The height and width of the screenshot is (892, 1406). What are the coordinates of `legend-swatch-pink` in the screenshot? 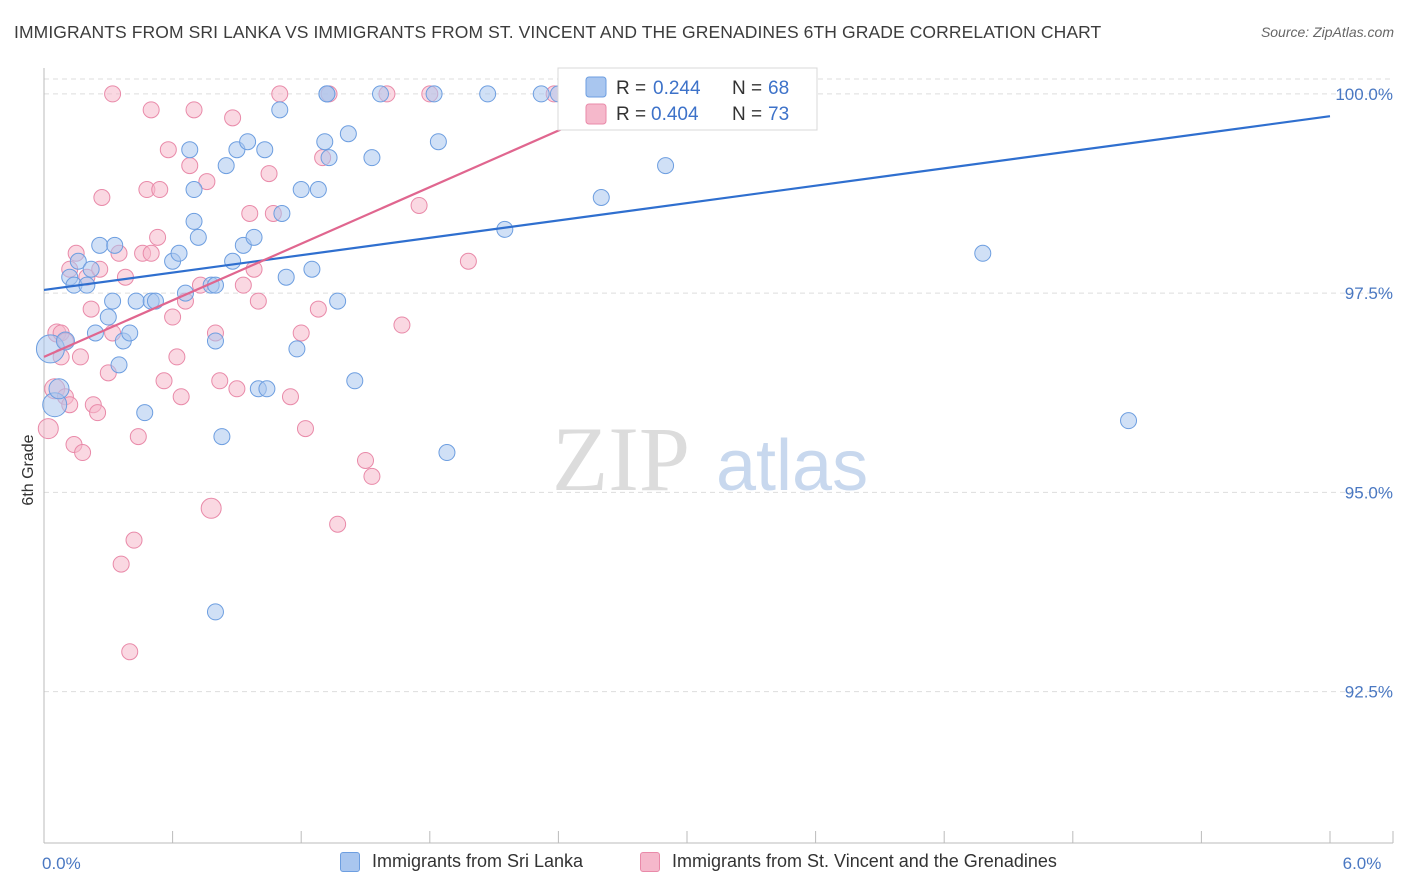 It's located at (596, 114).